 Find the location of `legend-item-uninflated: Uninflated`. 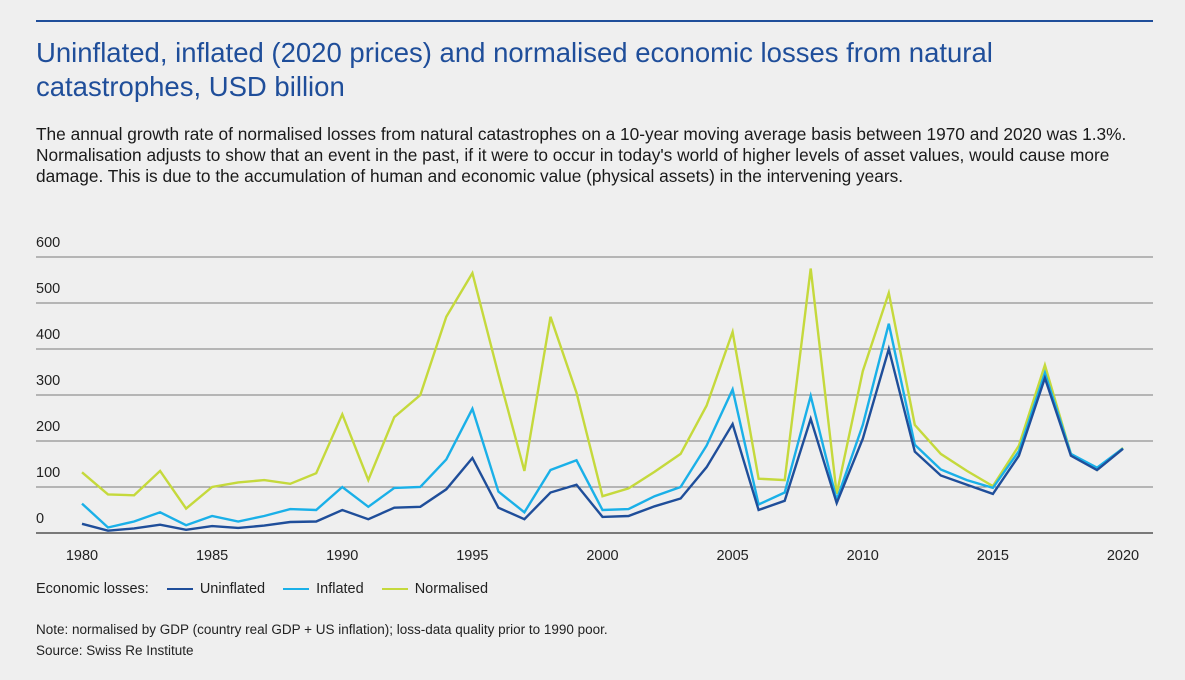

legend-item-uninflated: Uninflated is located at coordinates (216, 589).